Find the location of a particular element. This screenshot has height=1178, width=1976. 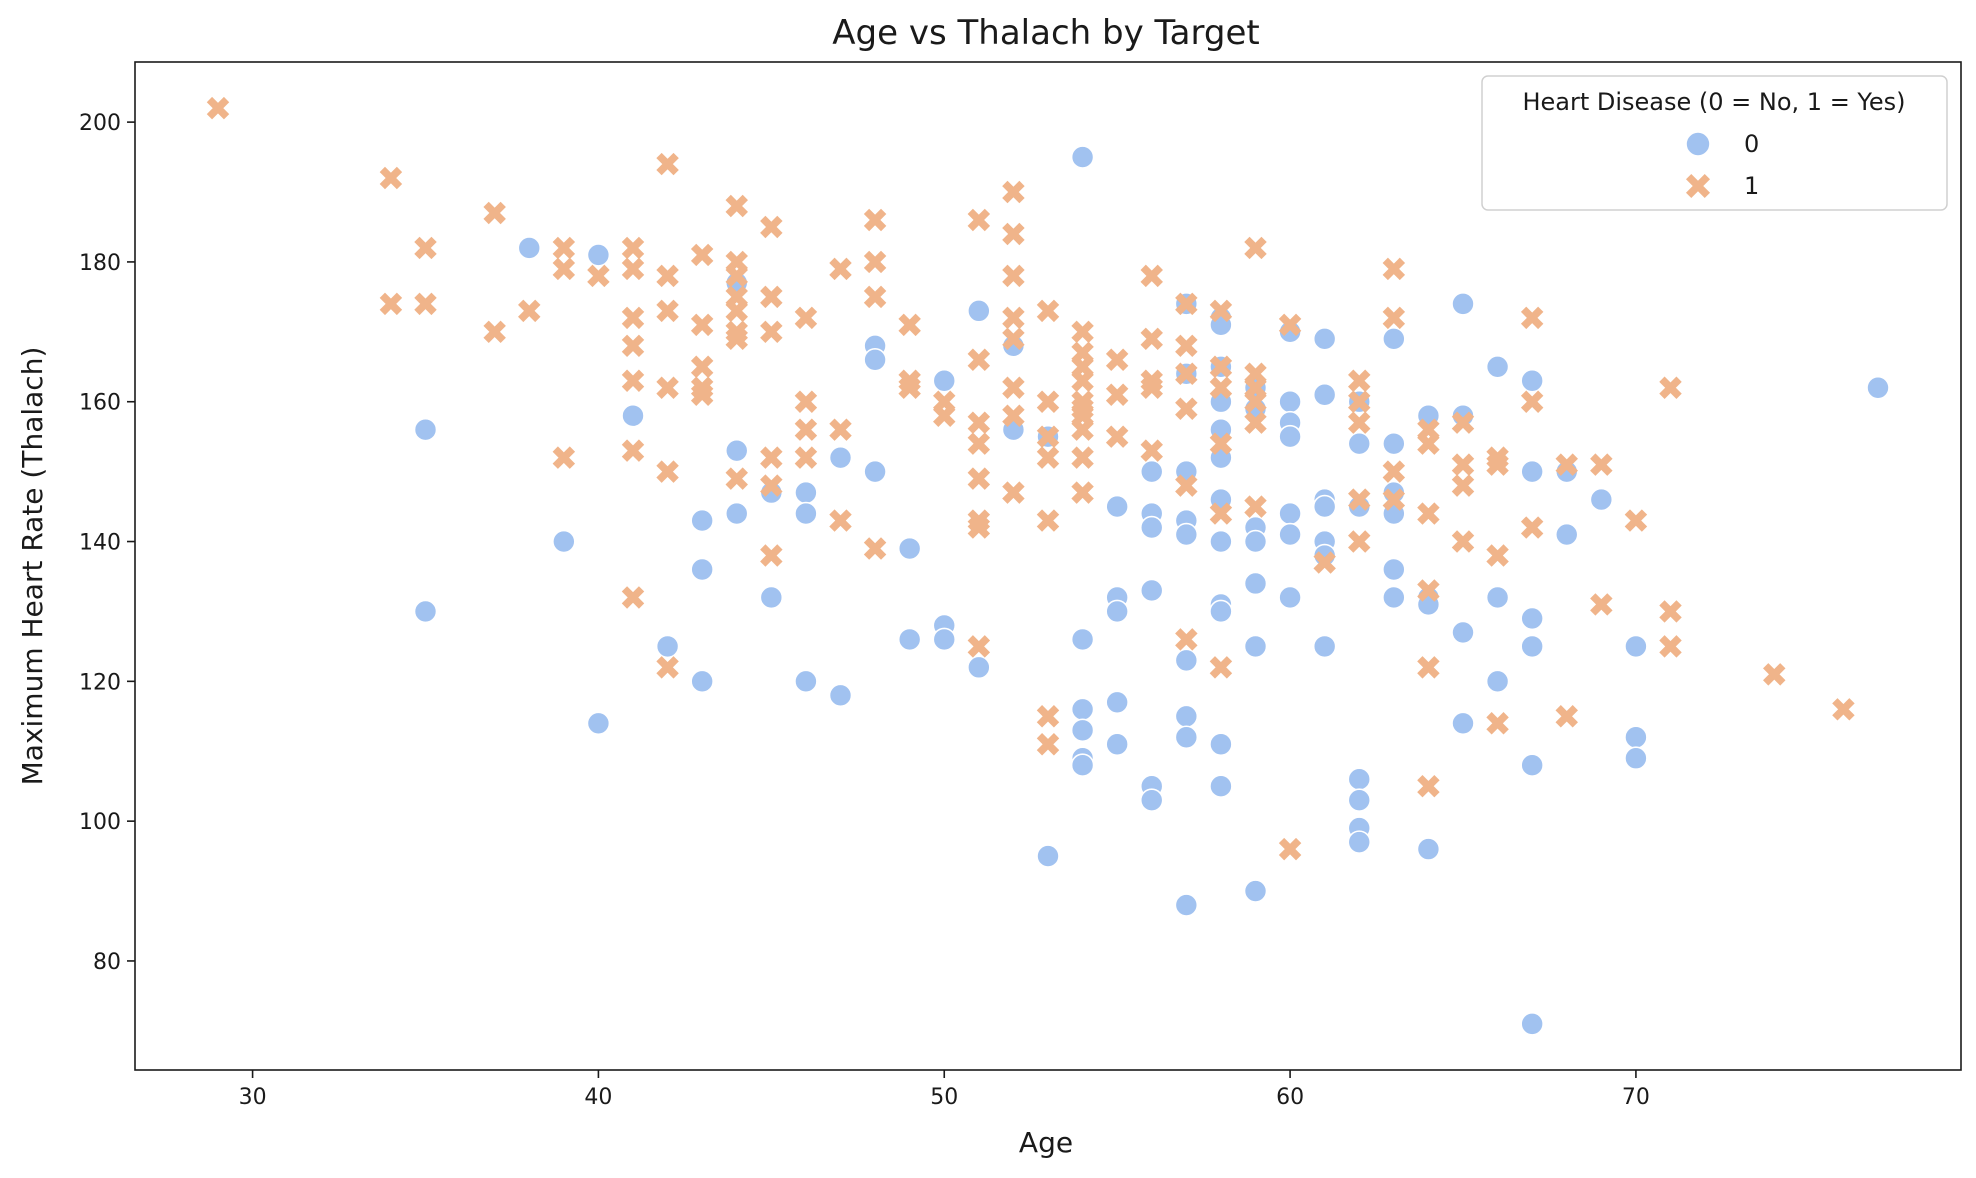

y-axis: 80 100 120 140 160 180 200 is located at coordinates (107, 543).